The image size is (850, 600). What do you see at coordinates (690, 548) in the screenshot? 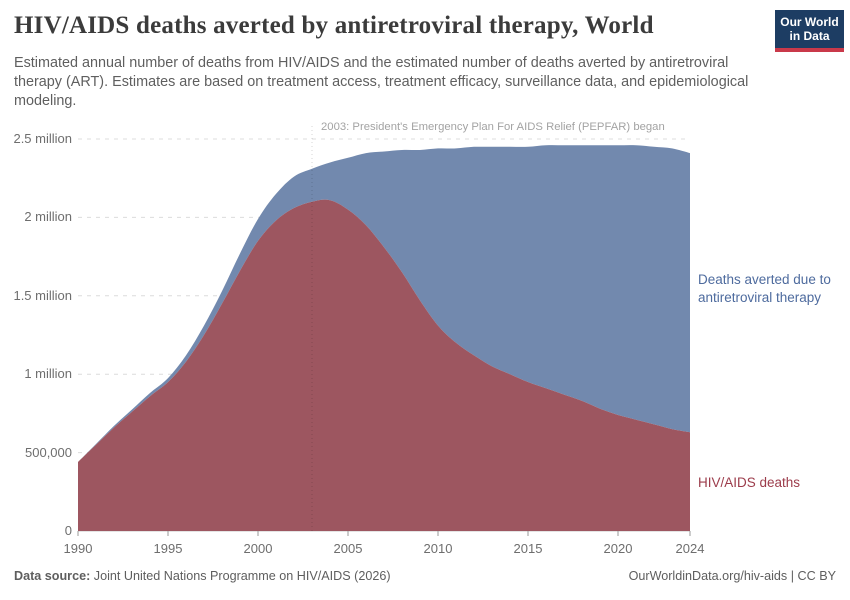
I see `x-axis-tick-label: 2024` at bounding box center [690, 548].